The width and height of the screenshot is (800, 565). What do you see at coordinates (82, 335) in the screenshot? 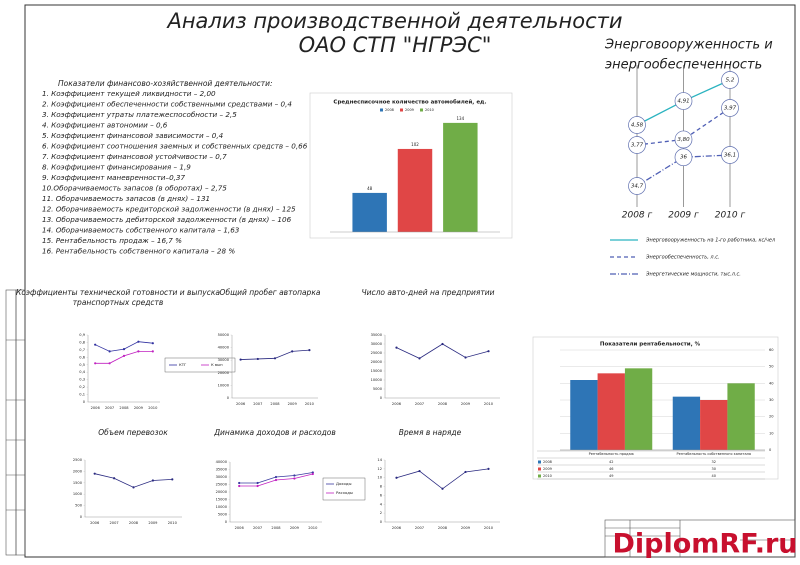
I see `y-tick-label: 0,9` at bounding box center [82, 335].